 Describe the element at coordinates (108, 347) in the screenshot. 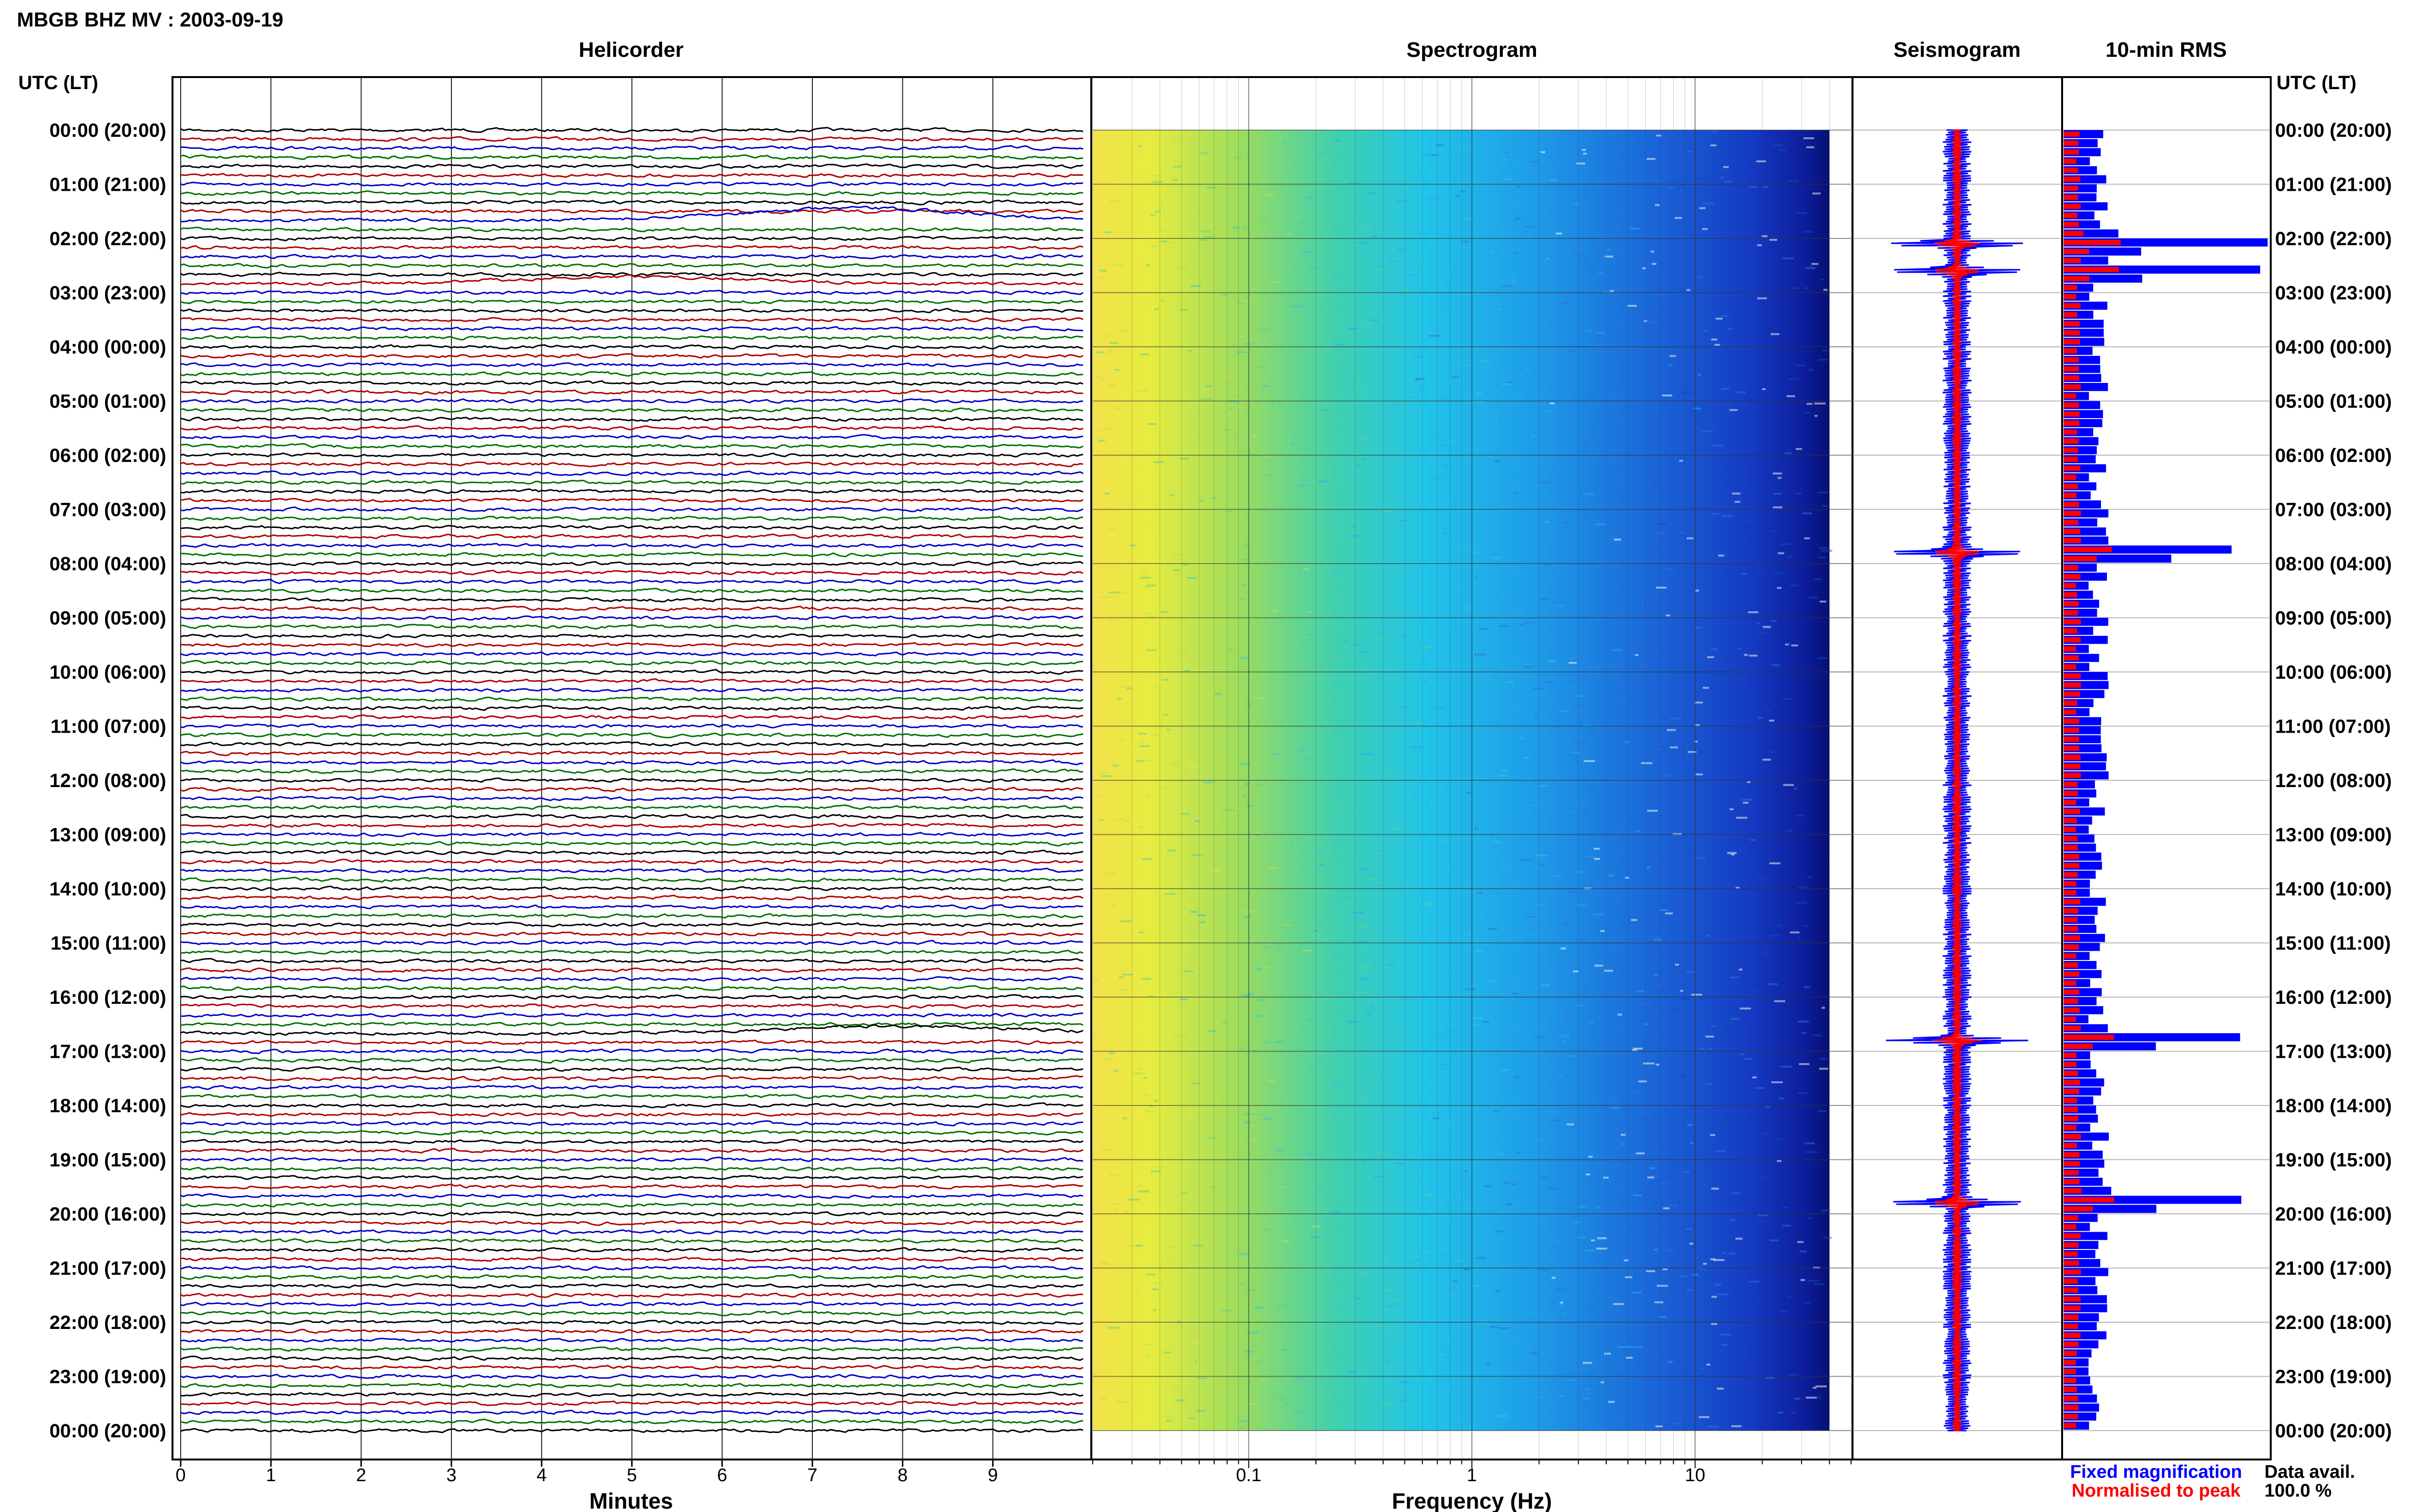

I see `time-tick-label-left: 04:00 (00:00)` at that location.